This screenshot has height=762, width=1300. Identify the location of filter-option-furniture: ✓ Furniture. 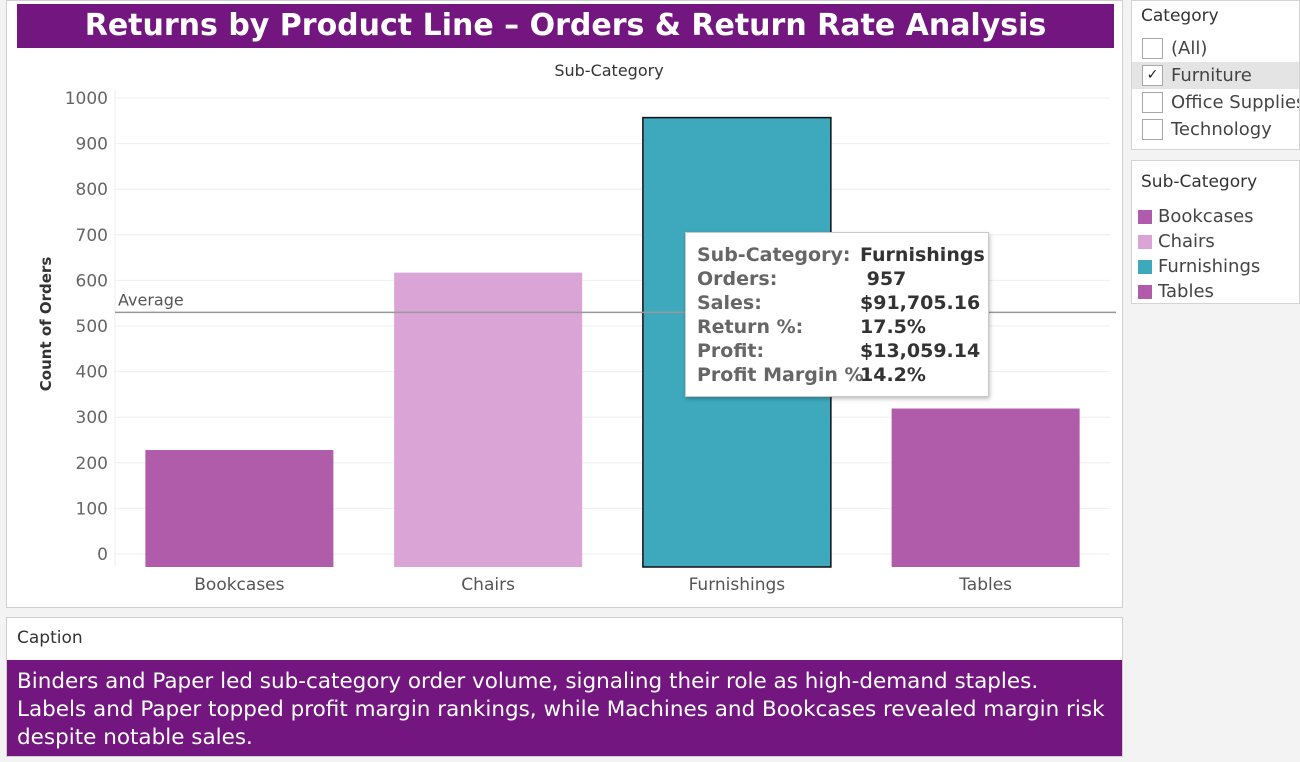
(1215, 75).